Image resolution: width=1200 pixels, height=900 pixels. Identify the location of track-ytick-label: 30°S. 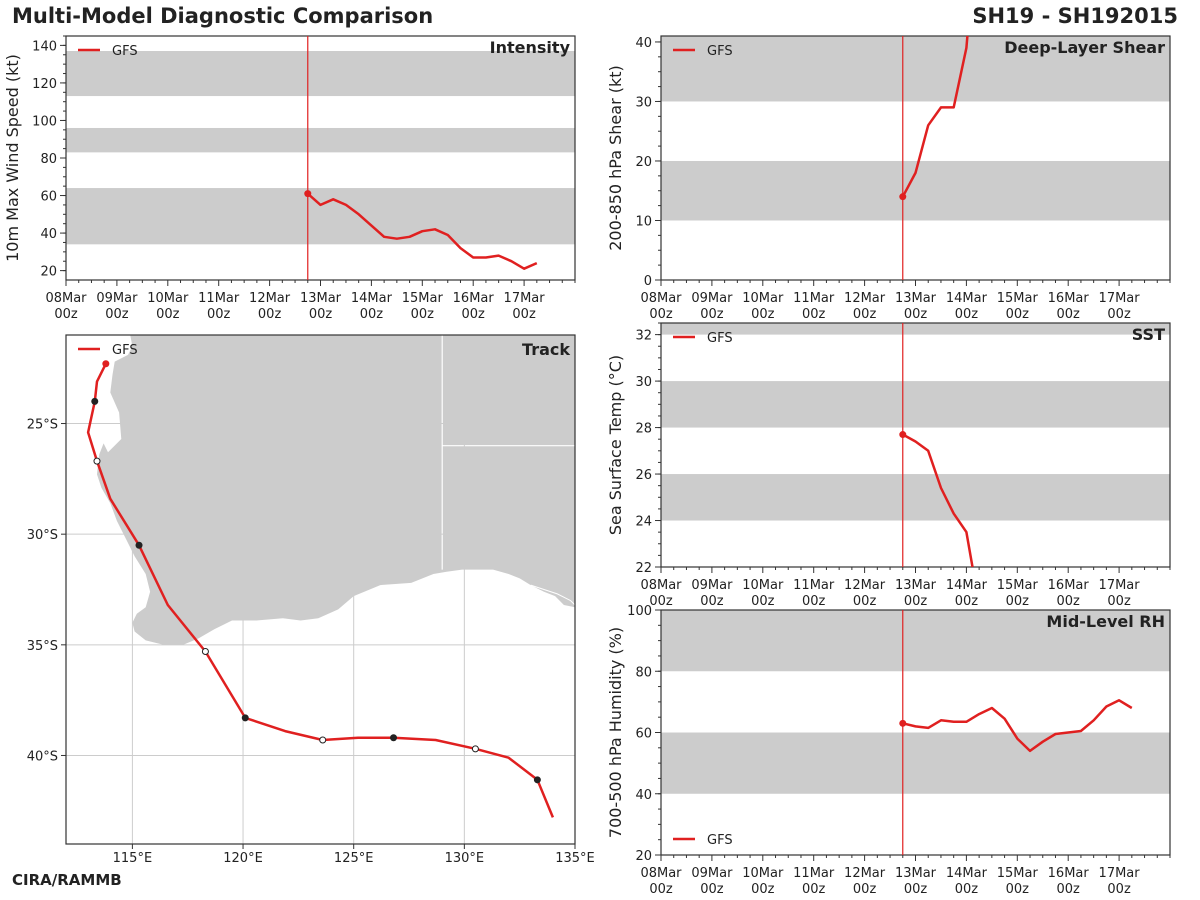
(42, 535).